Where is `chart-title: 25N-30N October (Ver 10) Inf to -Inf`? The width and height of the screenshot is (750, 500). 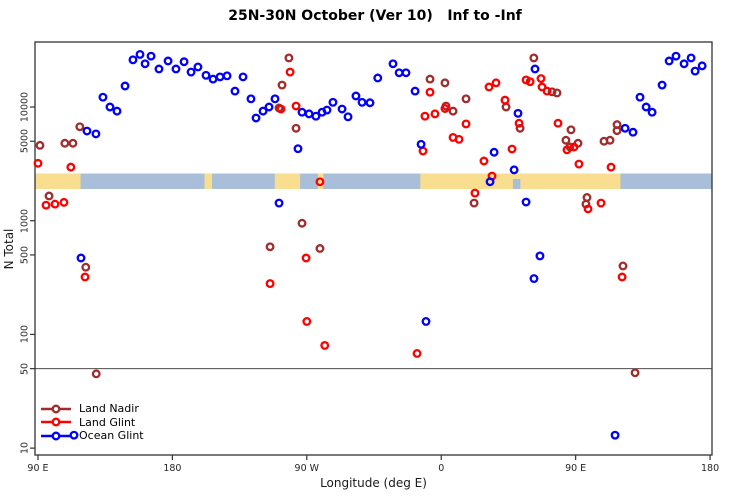 chart-title: 25N-30N October (Ver 10) Inf to -Inf is located at coordinates (375, 16).